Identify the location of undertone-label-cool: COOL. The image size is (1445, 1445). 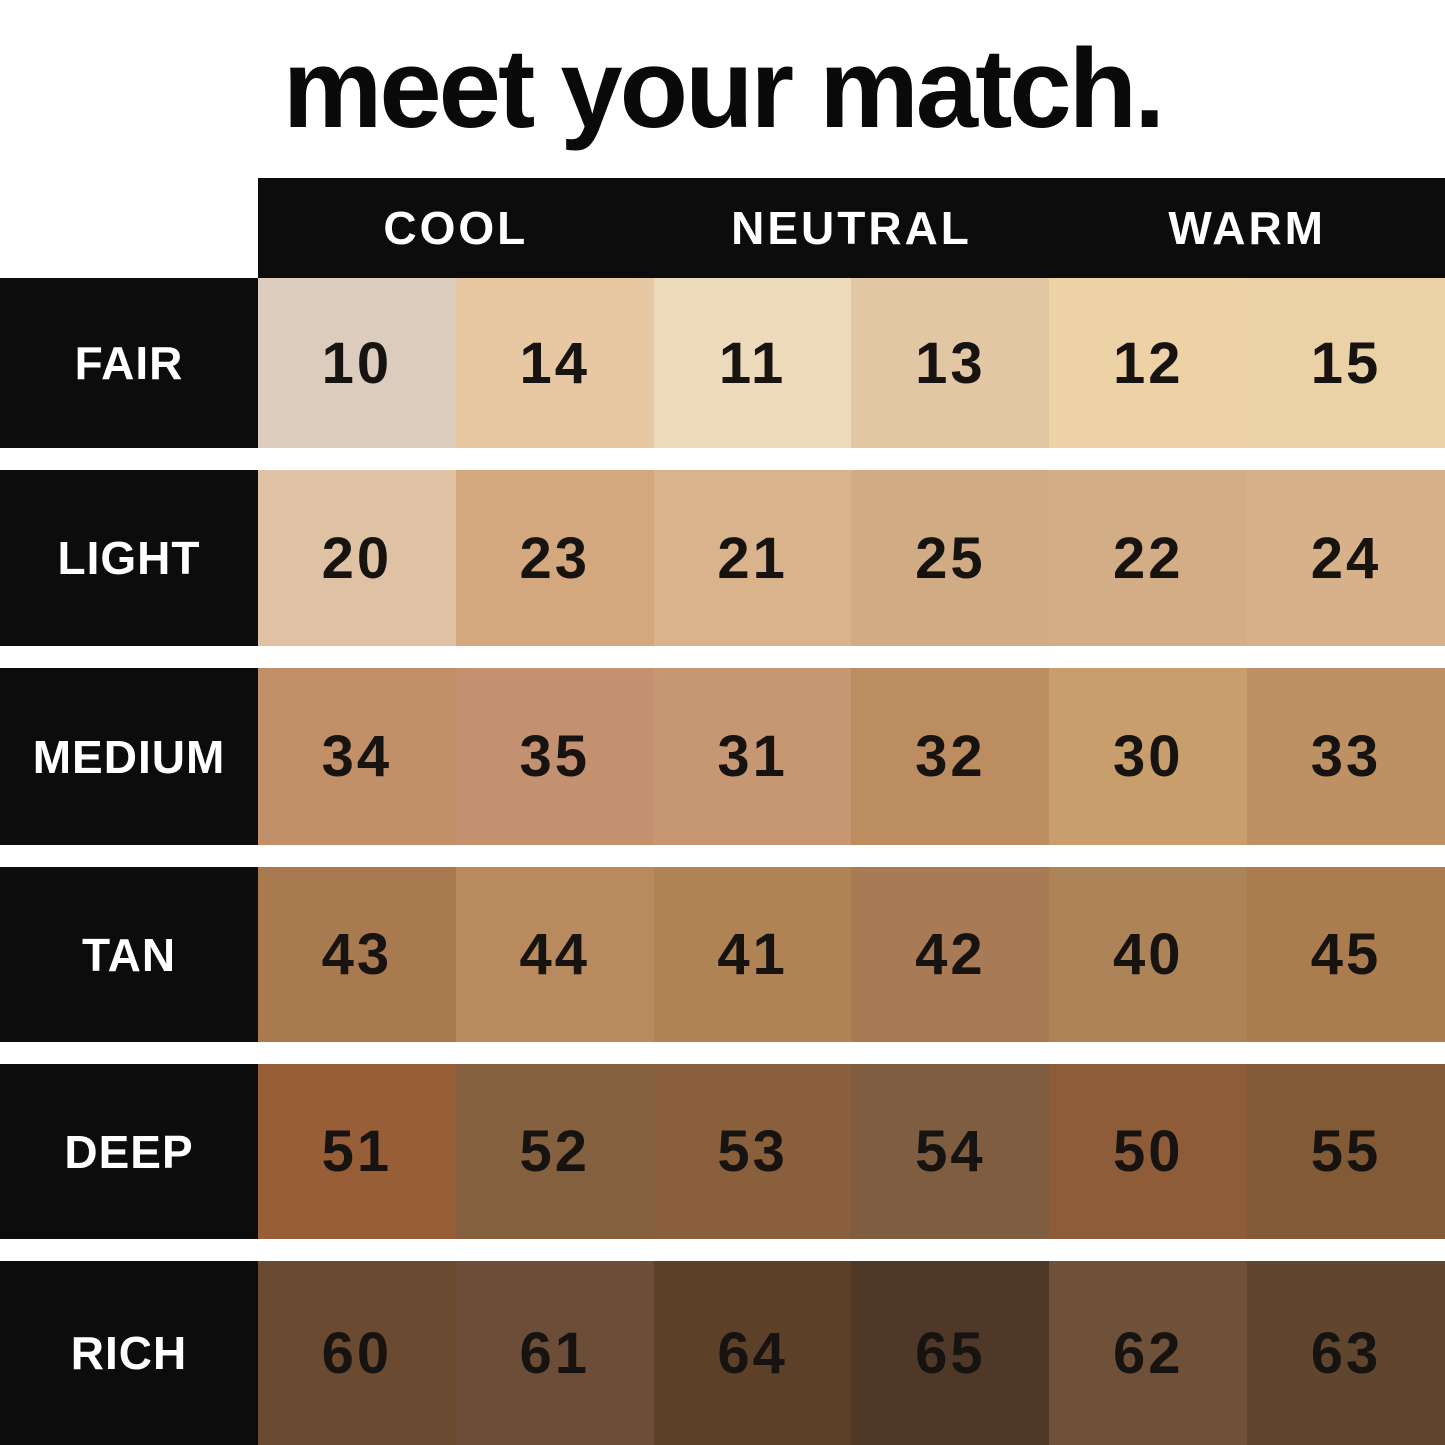
(456, 228).